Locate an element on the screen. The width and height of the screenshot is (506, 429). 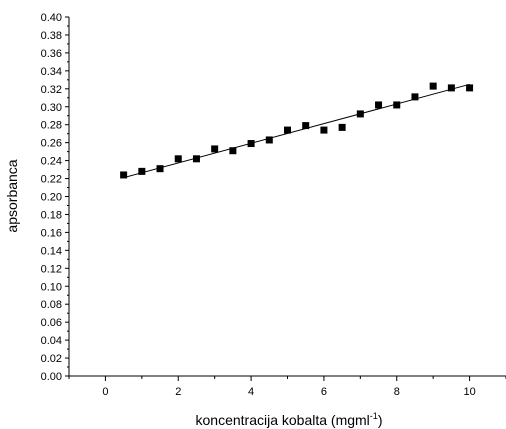
x-tick-label: 6 is located at coordinates (324, 392).